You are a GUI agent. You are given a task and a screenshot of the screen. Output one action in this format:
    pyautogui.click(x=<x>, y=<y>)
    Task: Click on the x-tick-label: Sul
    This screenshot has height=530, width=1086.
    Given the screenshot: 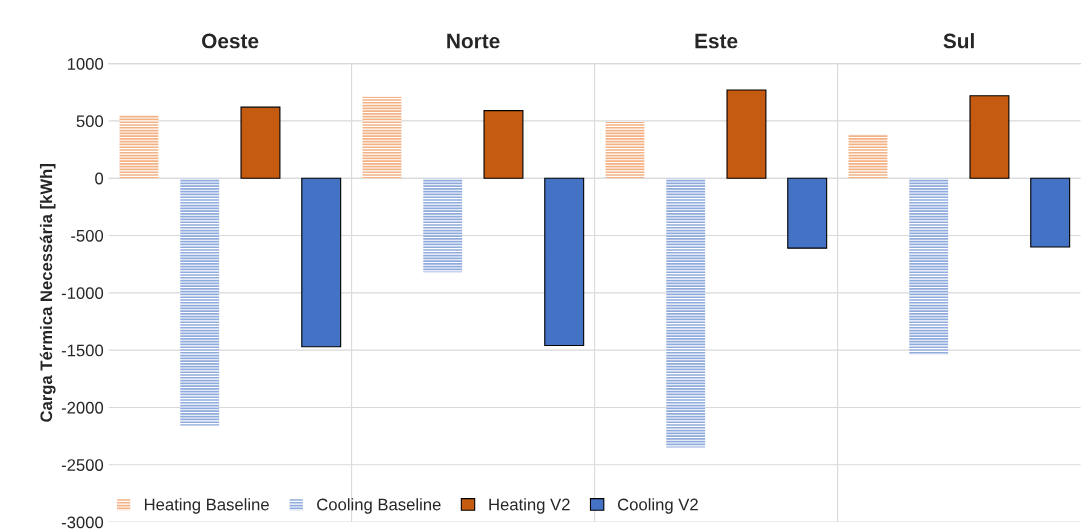 What is the action you would take?
    pyautogui.click(x=958, y=41)
    